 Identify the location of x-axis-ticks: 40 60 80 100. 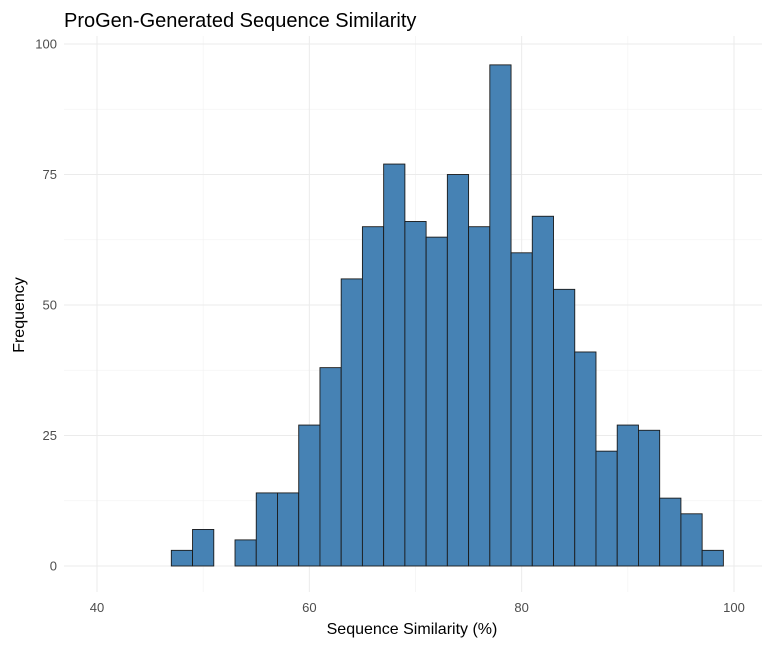
(417, 607).